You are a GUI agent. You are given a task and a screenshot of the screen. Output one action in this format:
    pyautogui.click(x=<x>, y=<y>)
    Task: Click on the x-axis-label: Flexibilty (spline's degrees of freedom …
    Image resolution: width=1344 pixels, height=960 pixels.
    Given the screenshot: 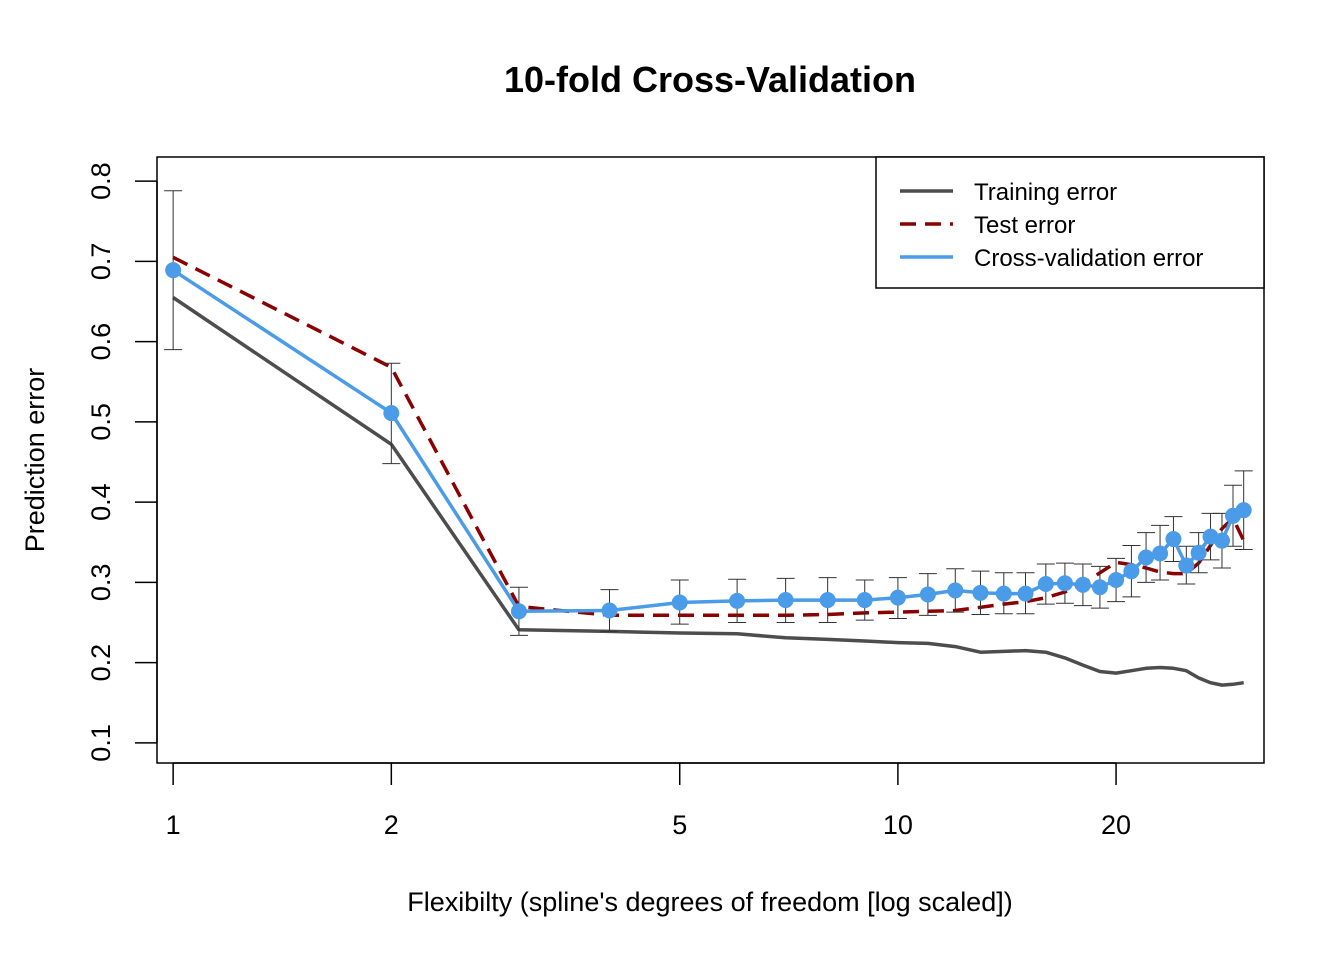 What is the action you would take?
    pyautogui.click(x=709, y=902)
    